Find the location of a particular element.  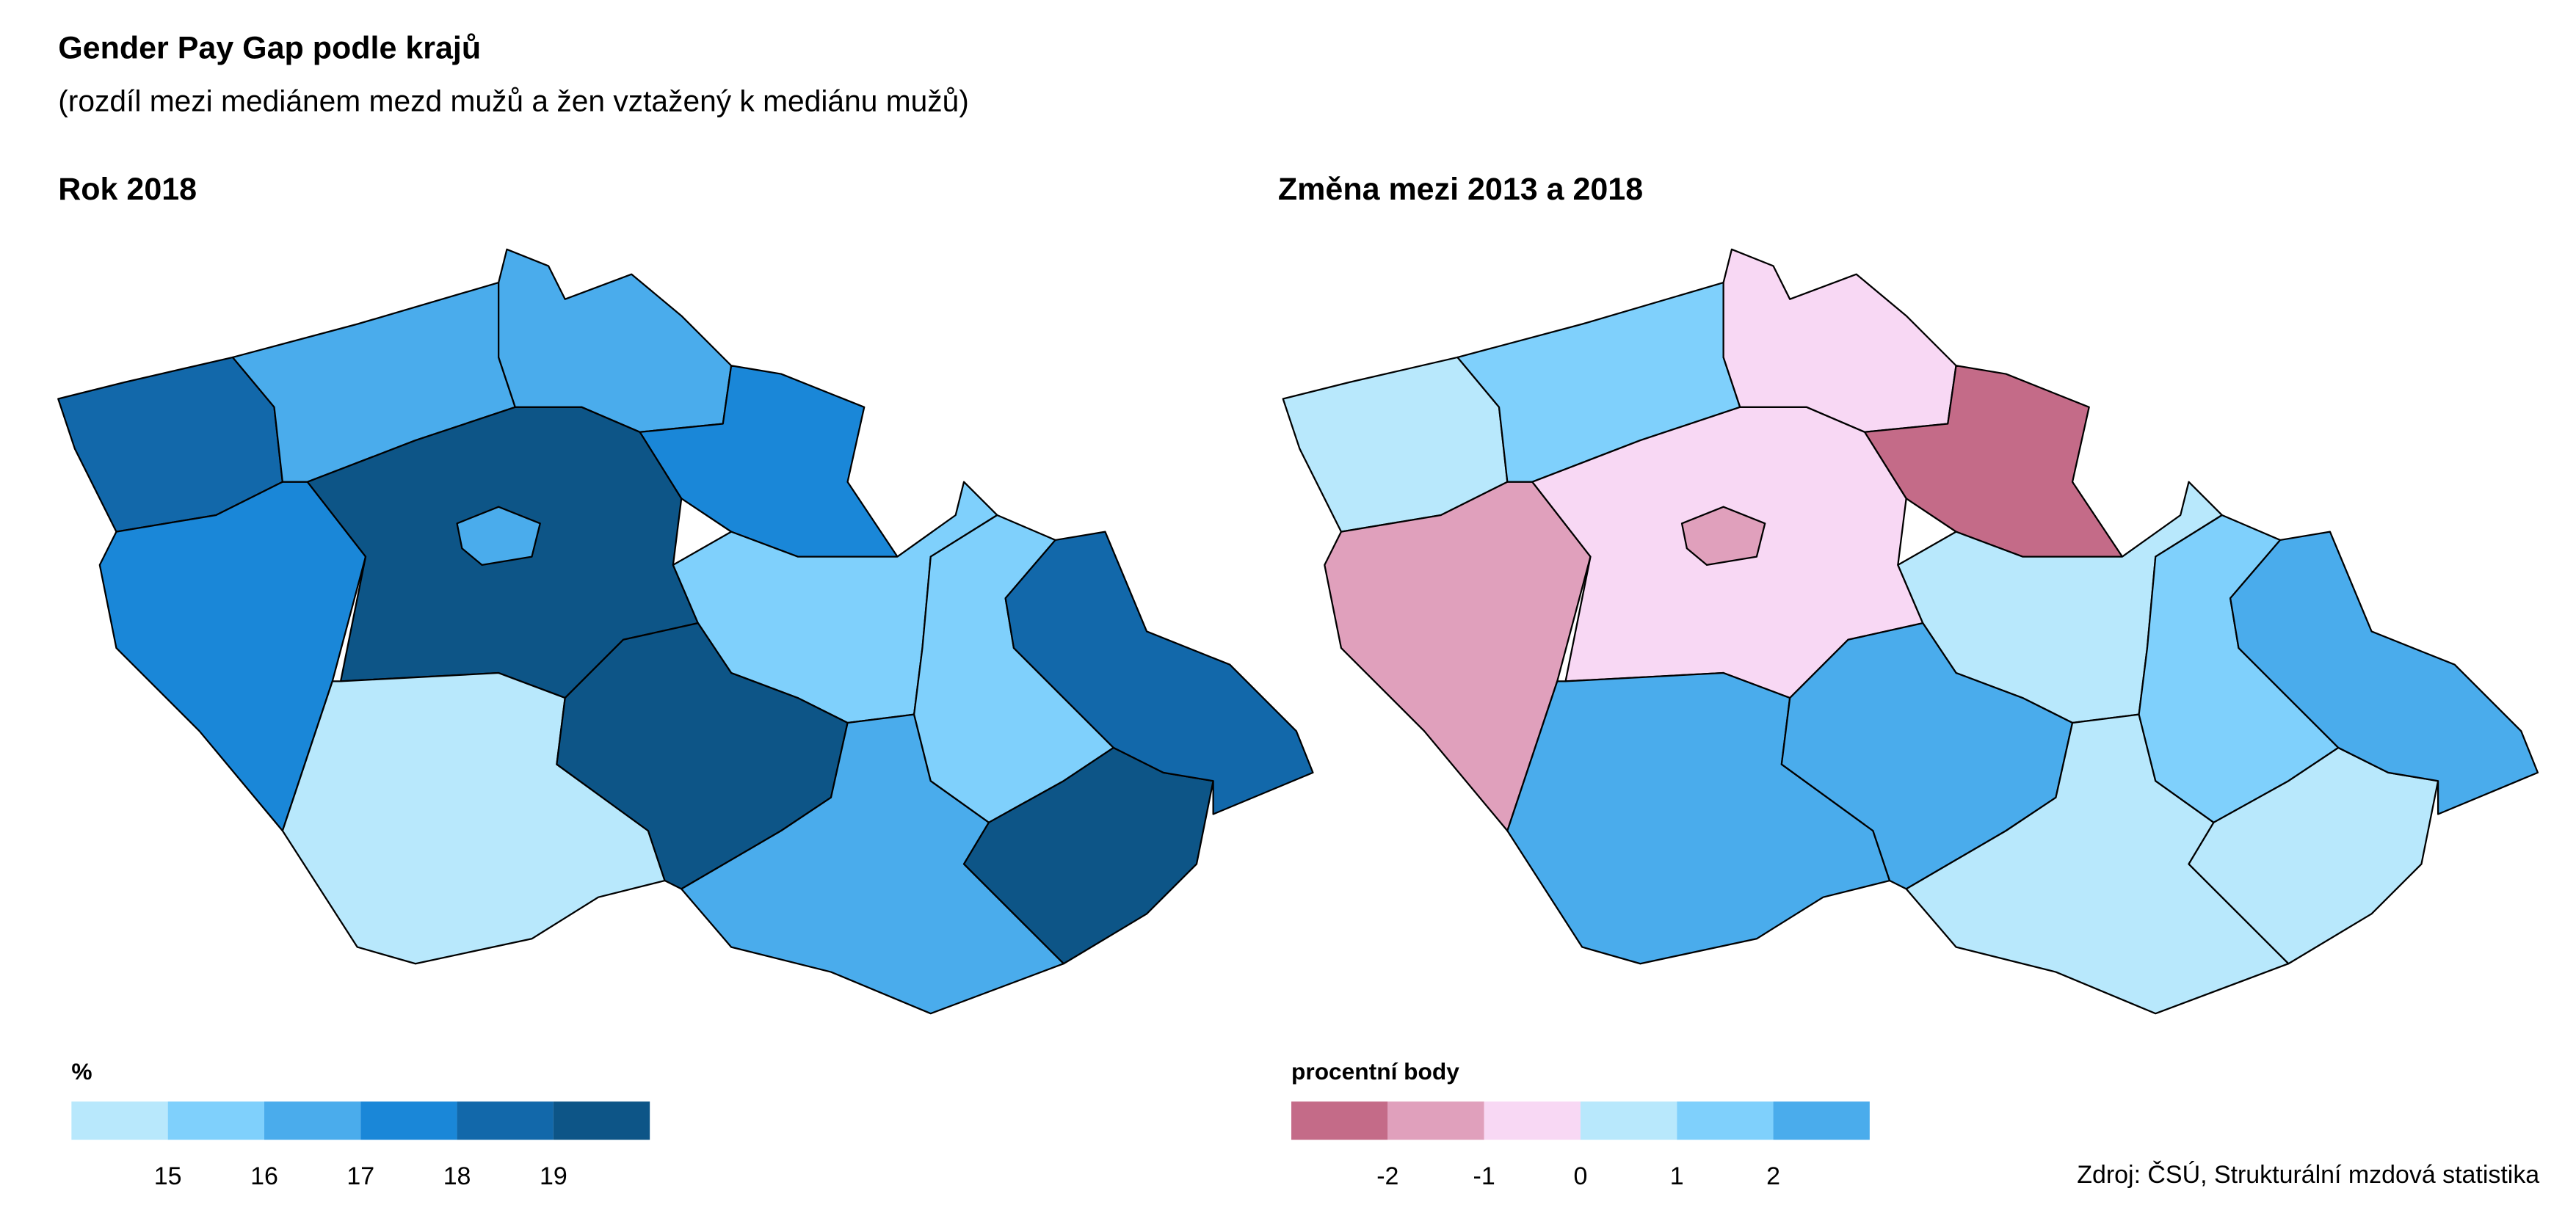

legend-tick-label: -2 is located at coordinates (1387, 1176).